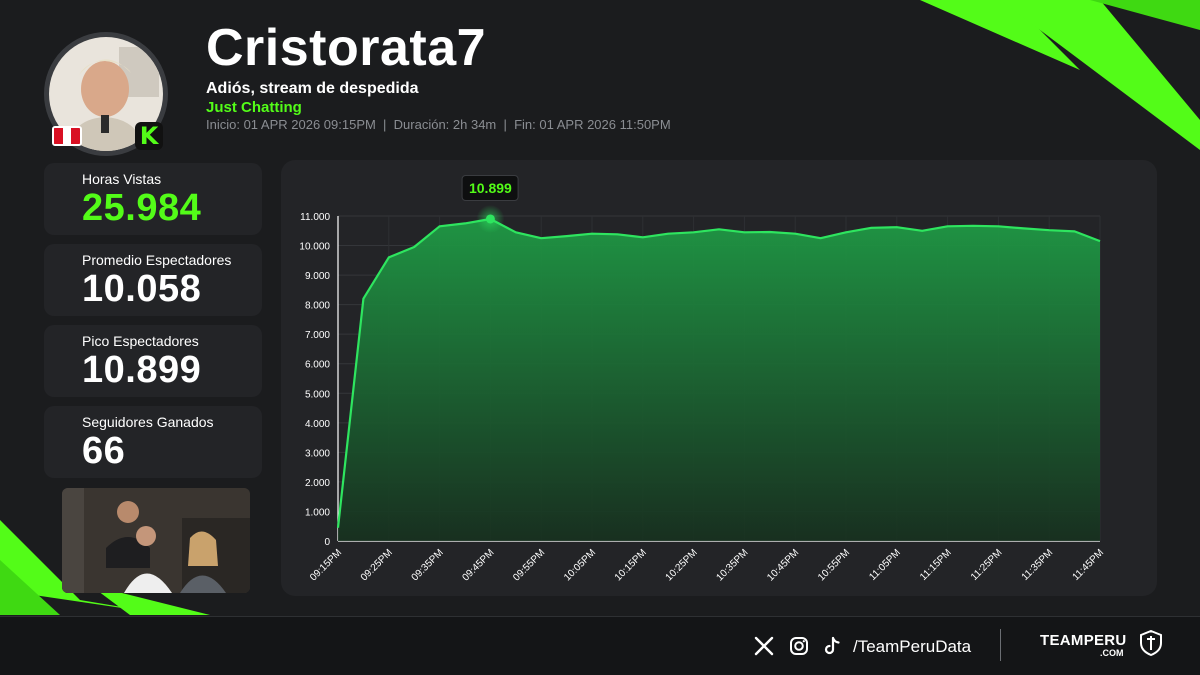  What do you see at coordinates (142, 370) in the screenshot?
I see `stat-value: 10.899` at bounding box center [142, 370].